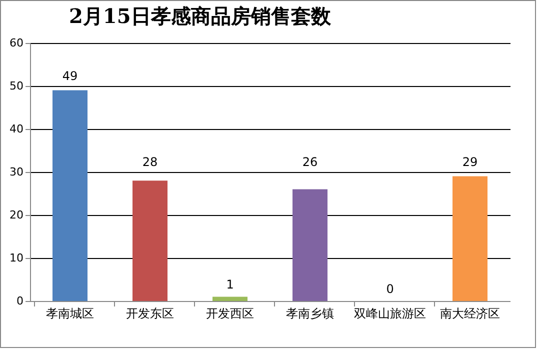 Image resolution: width=538 pixels, height=350 pixels. Describe the element at coordinates (17, 43) in the screenshot. I see `y-tick-label: 60` at that location.